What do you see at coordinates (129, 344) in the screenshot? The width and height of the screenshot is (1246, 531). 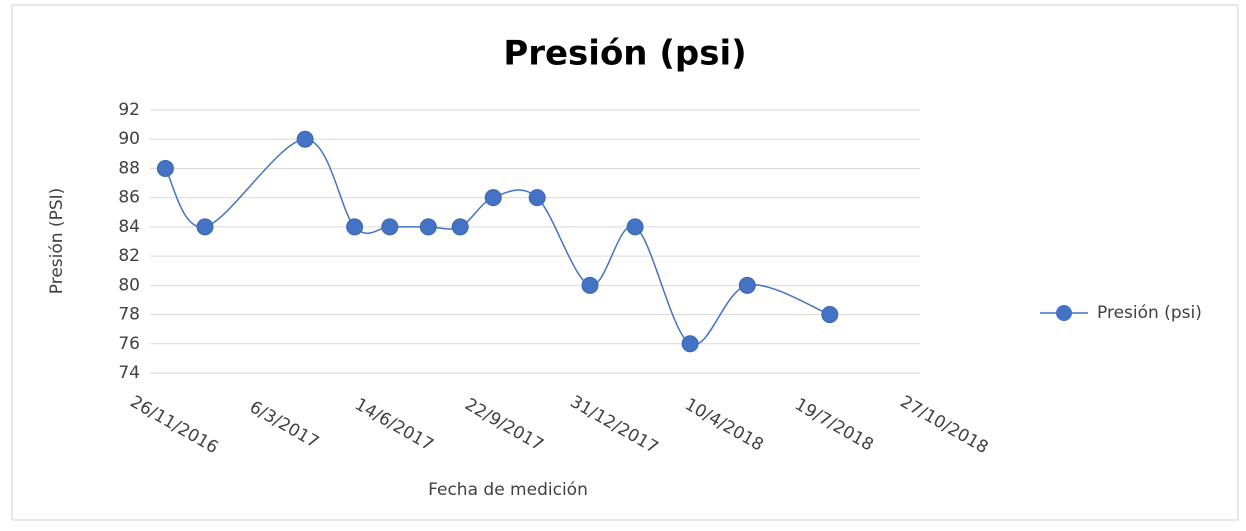 I see `y-tick-label: 76` at bounding box center [129, 344].